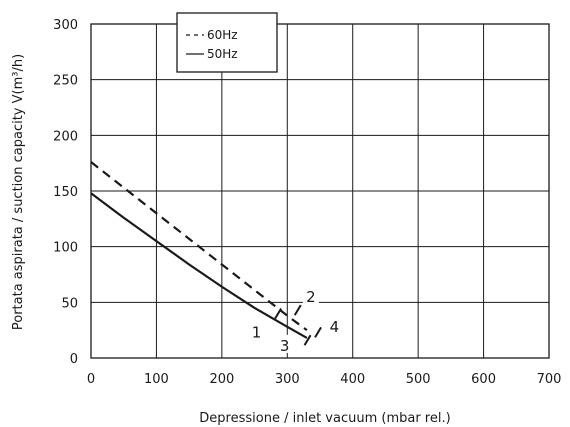 The image size is (570, 427). What do you see at coordinates (549, 379) in the screenshot?
I see `x-tick-label: 700` at bounding box center [549, 379].